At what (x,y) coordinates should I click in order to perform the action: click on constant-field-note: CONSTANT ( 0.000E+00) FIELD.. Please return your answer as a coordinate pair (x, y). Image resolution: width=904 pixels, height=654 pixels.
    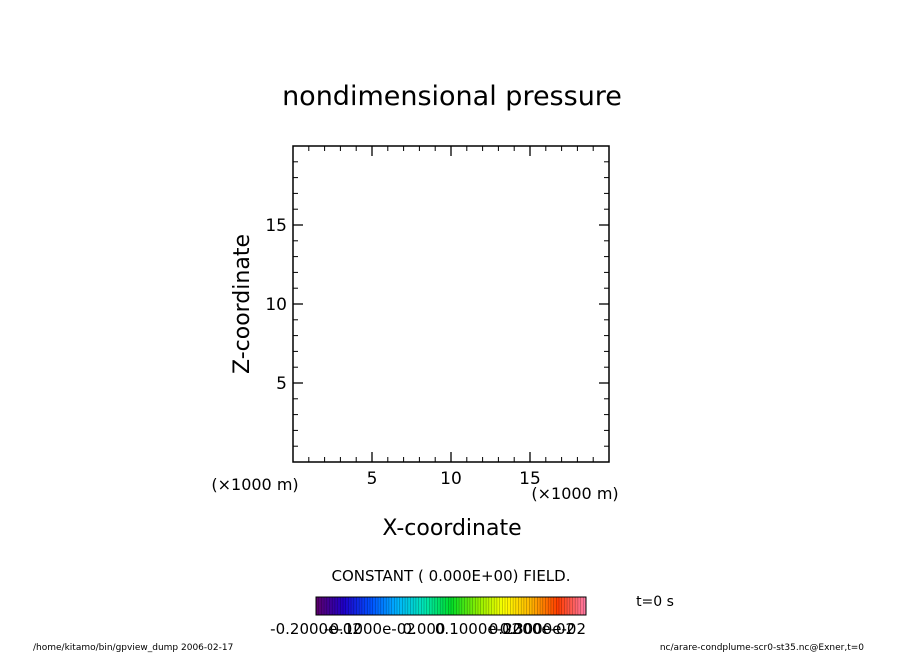
    Looking at the image, I should click on (451, 576).